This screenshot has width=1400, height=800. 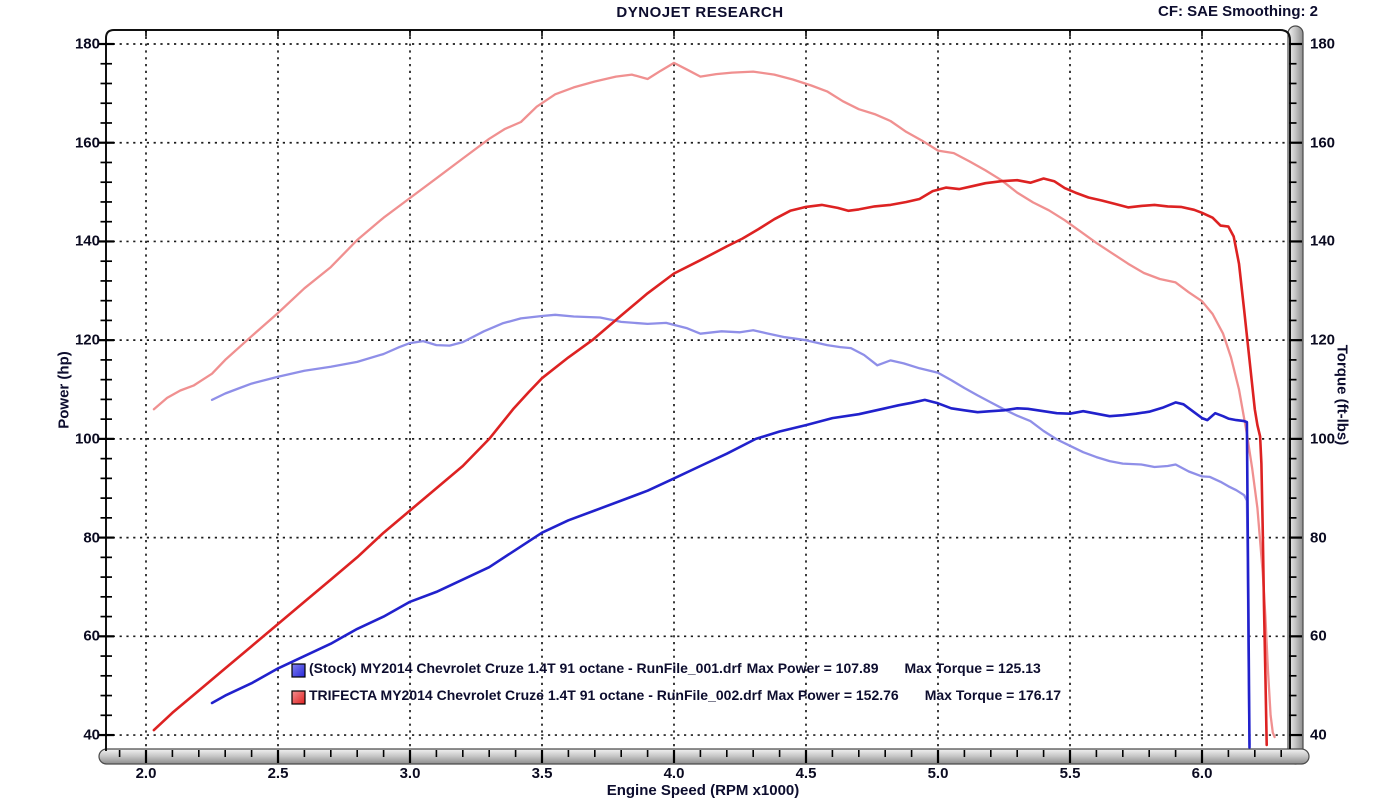 What do you see at coordinates (1238, 11) in the screenshot?
I see `correction-smoothing-info: CF: SAE Smoothing: 2` at bounding box center [1238, 11].